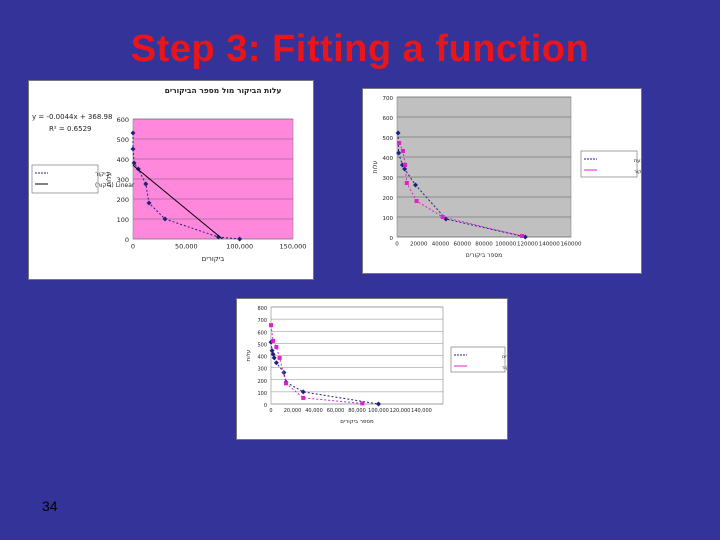  Describe the element at coordinates (637, 161) in the screenshot. I see `legend-label: עלות ממוצעת` at that location.